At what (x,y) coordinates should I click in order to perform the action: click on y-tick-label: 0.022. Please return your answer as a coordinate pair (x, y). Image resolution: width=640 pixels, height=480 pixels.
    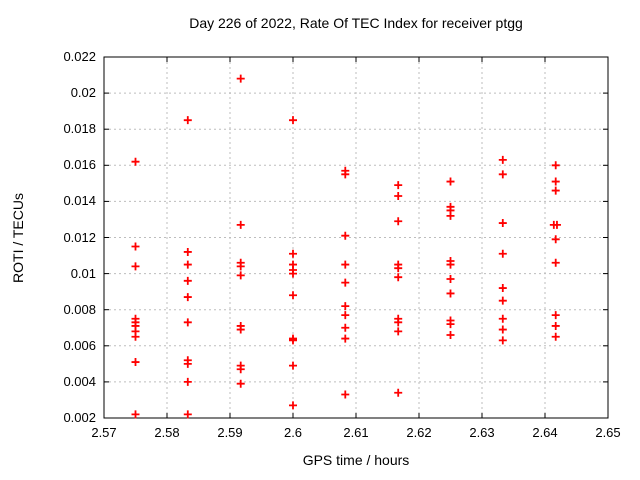
    Looking at the image, I should click on (79, 56).